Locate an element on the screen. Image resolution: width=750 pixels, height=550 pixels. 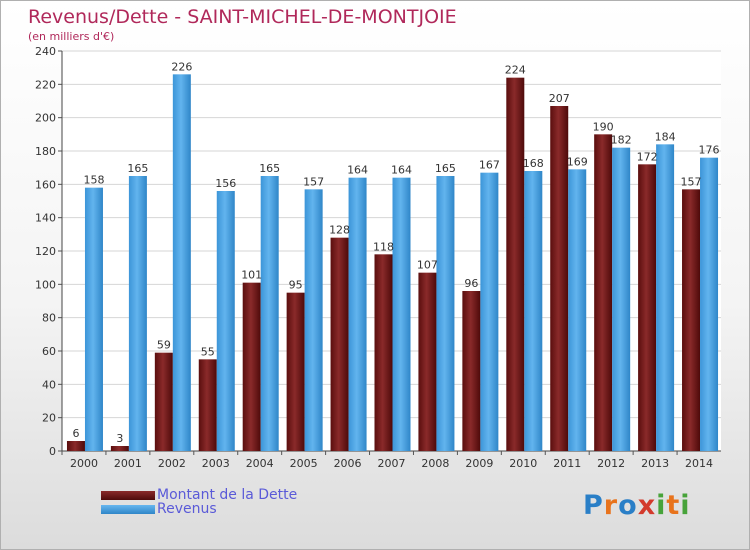
data-label-dette: 157 is located at coordinates (691, 181).